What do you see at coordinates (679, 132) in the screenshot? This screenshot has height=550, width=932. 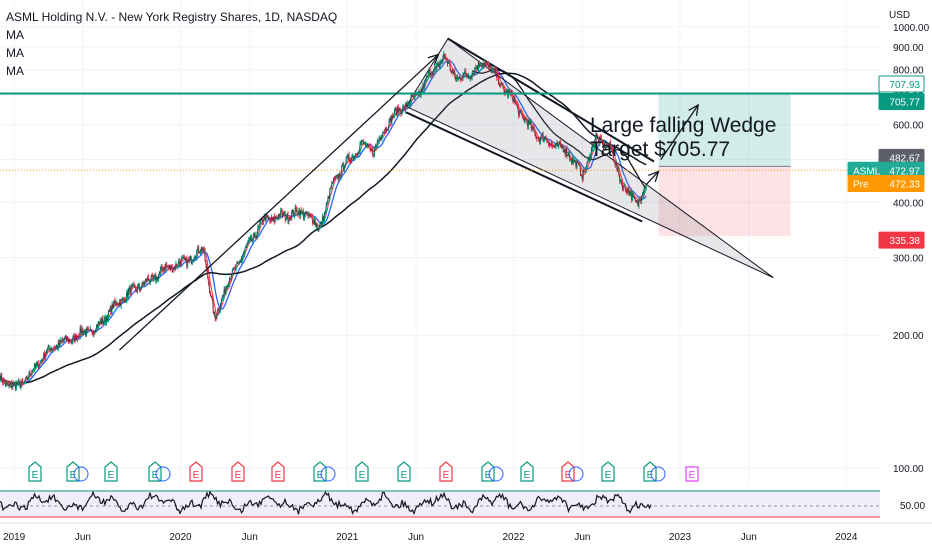 I see `target-arrow` at bounding box center [679, 132].